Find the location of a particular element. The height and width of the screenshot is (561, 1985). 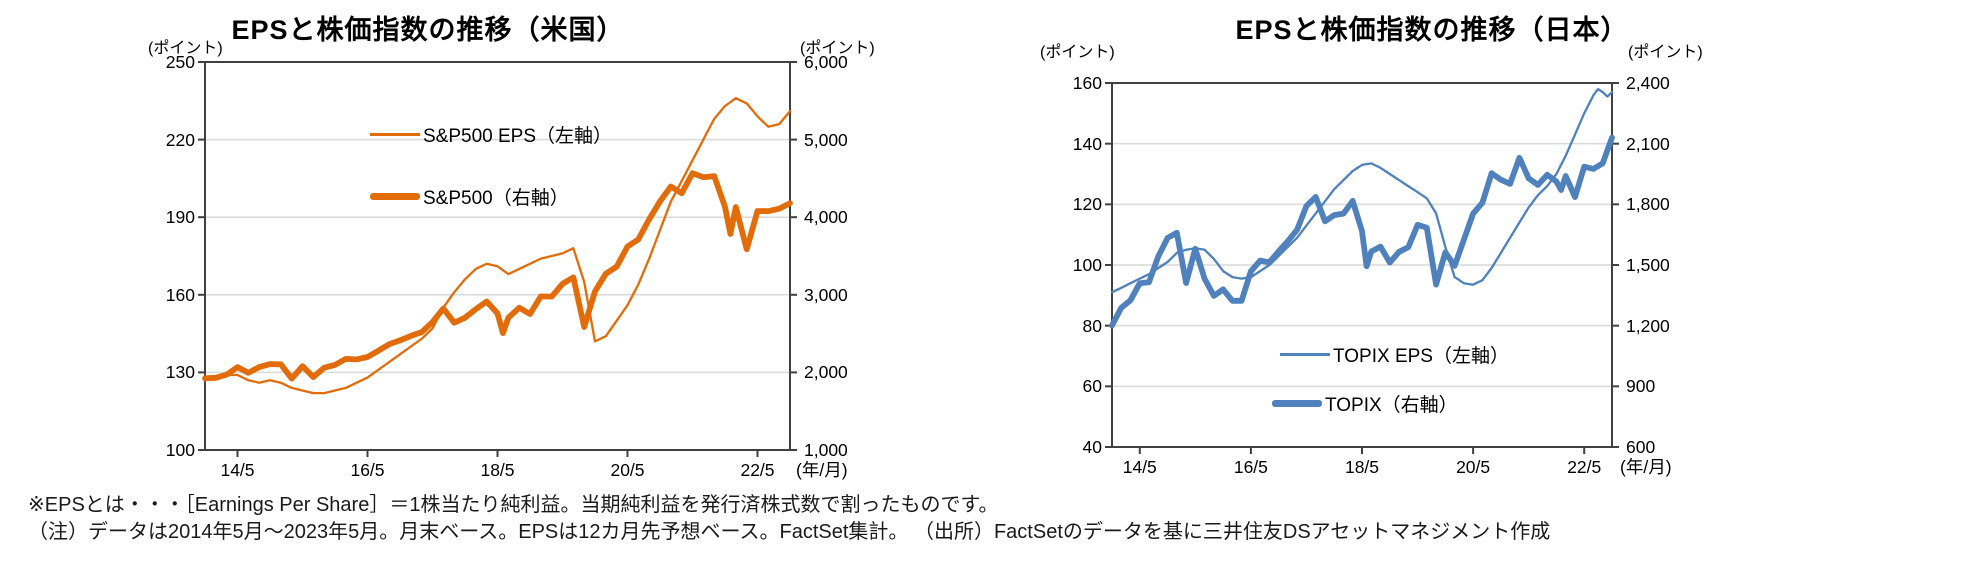

legend-item-topix-eps: TOPIX EPS（左軸） is located at coordinates (1394, 354).